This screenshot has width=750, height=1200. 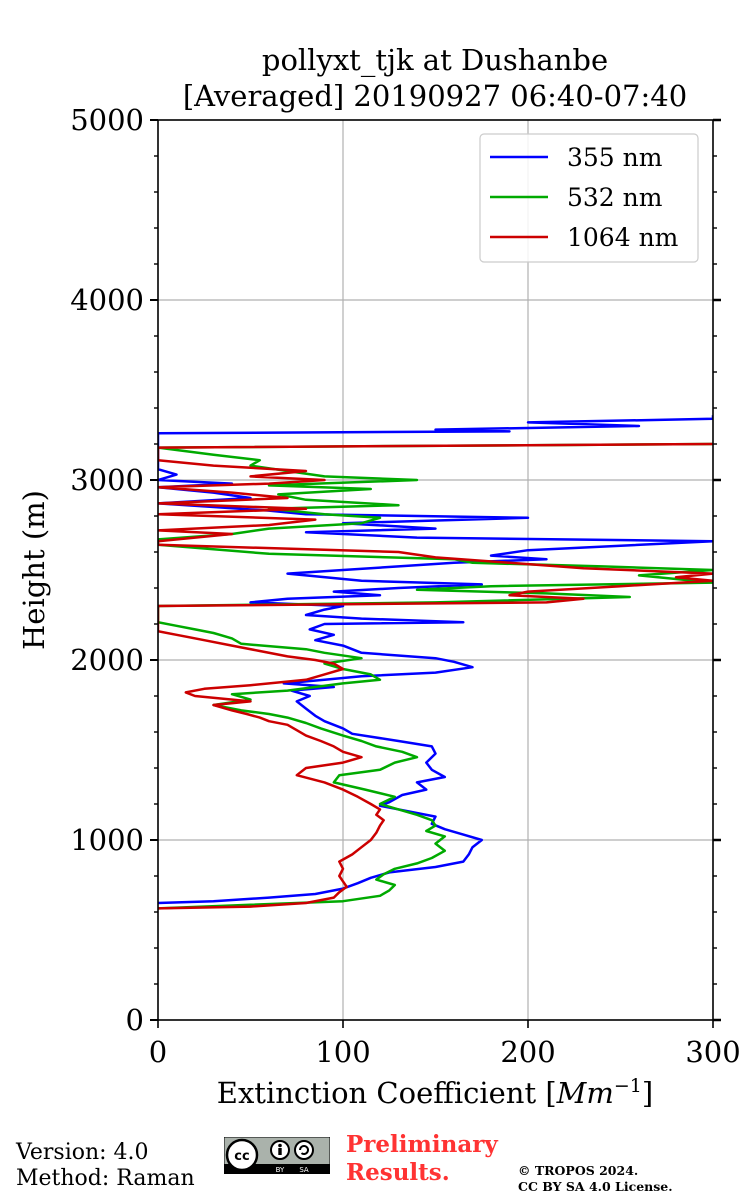 I want to click on version-text: Version: 4.0, so click(x=82, y=1152).